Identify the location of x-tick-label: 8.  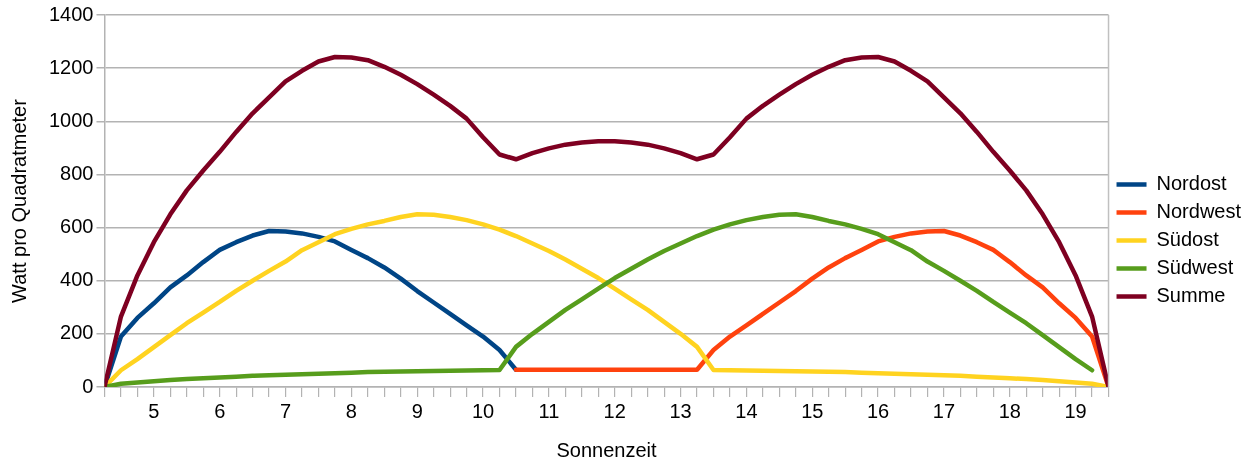
(351, 410).